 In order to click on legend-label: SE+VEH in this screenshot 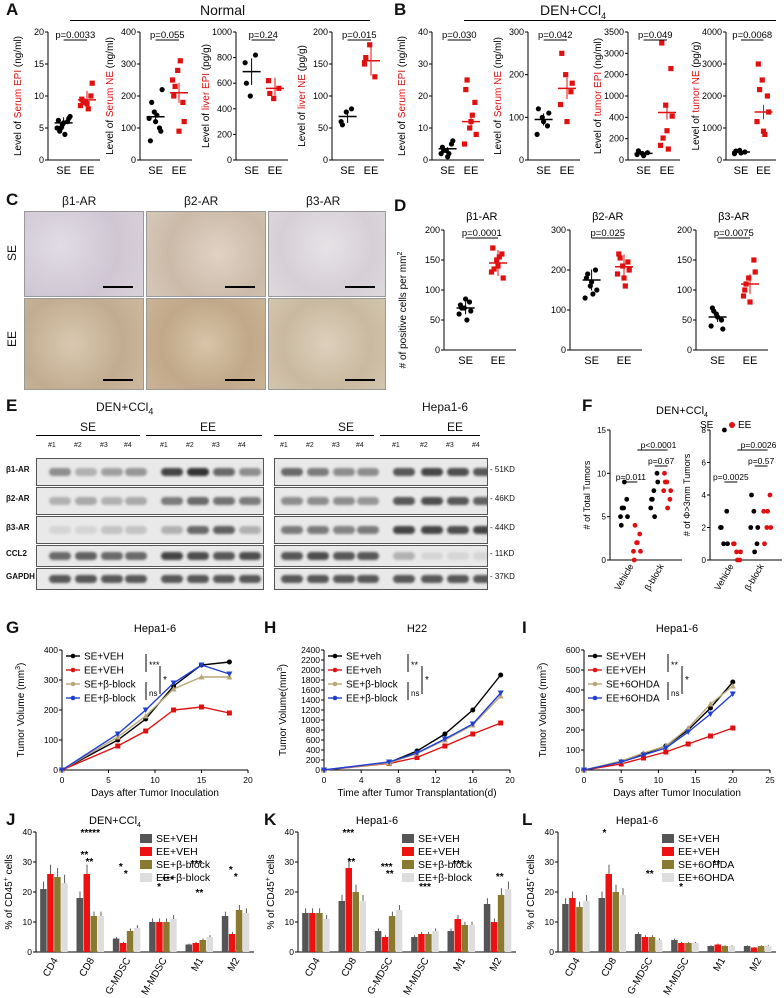, I will do `click(439, 839)`.